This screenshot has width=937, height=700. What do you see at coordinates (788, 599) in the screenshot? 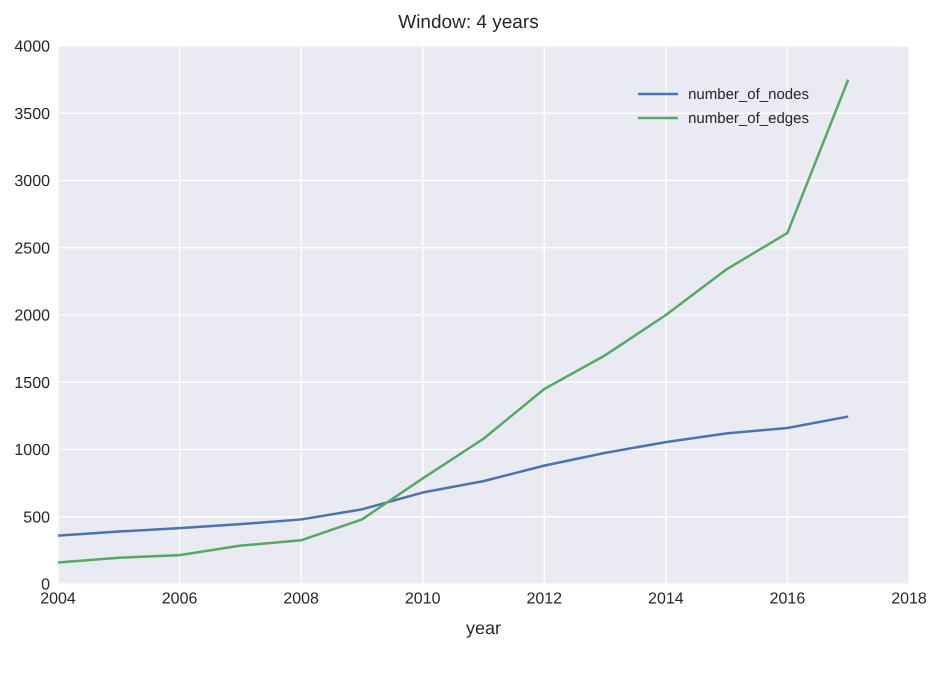
I see `x-tick-label: 2016` at bounding box center [788, 599].